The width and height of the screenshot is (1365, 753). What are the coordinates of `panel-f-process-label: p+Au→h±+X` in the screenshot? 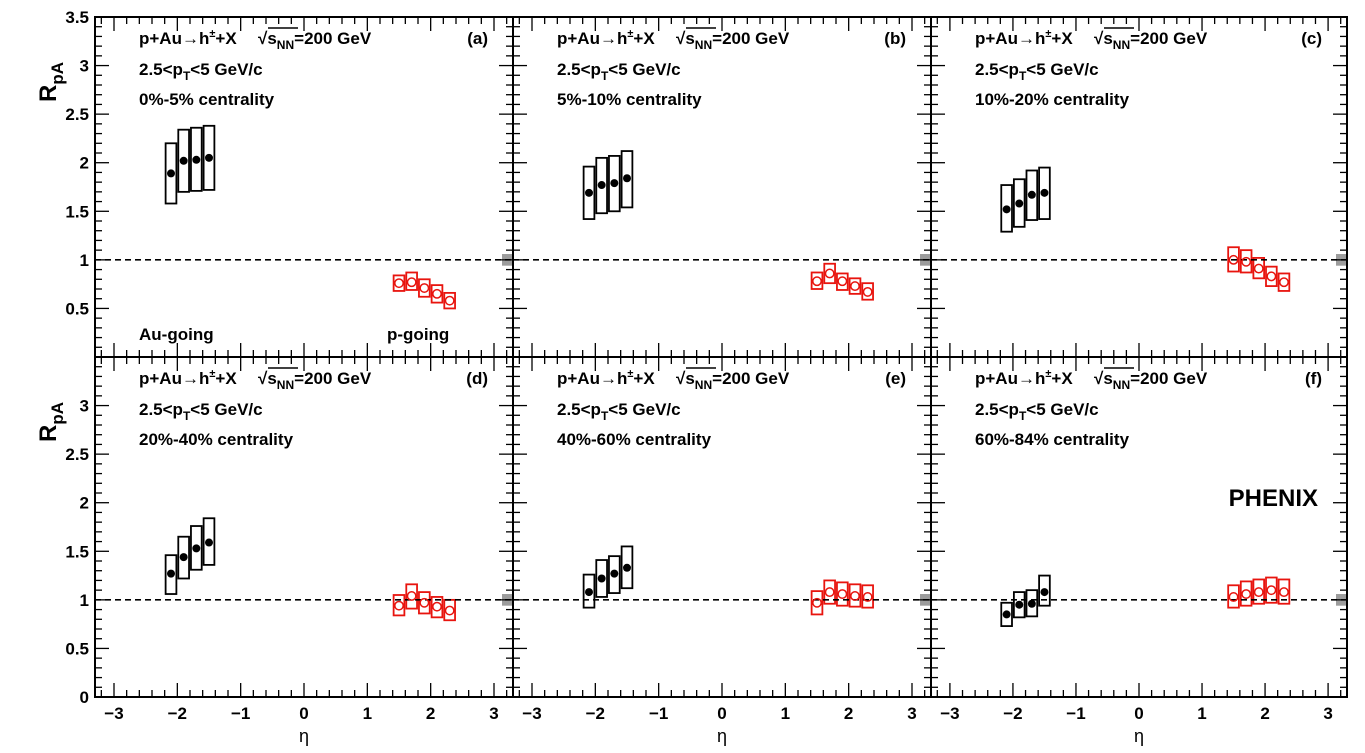 It's located at (1024, 378).